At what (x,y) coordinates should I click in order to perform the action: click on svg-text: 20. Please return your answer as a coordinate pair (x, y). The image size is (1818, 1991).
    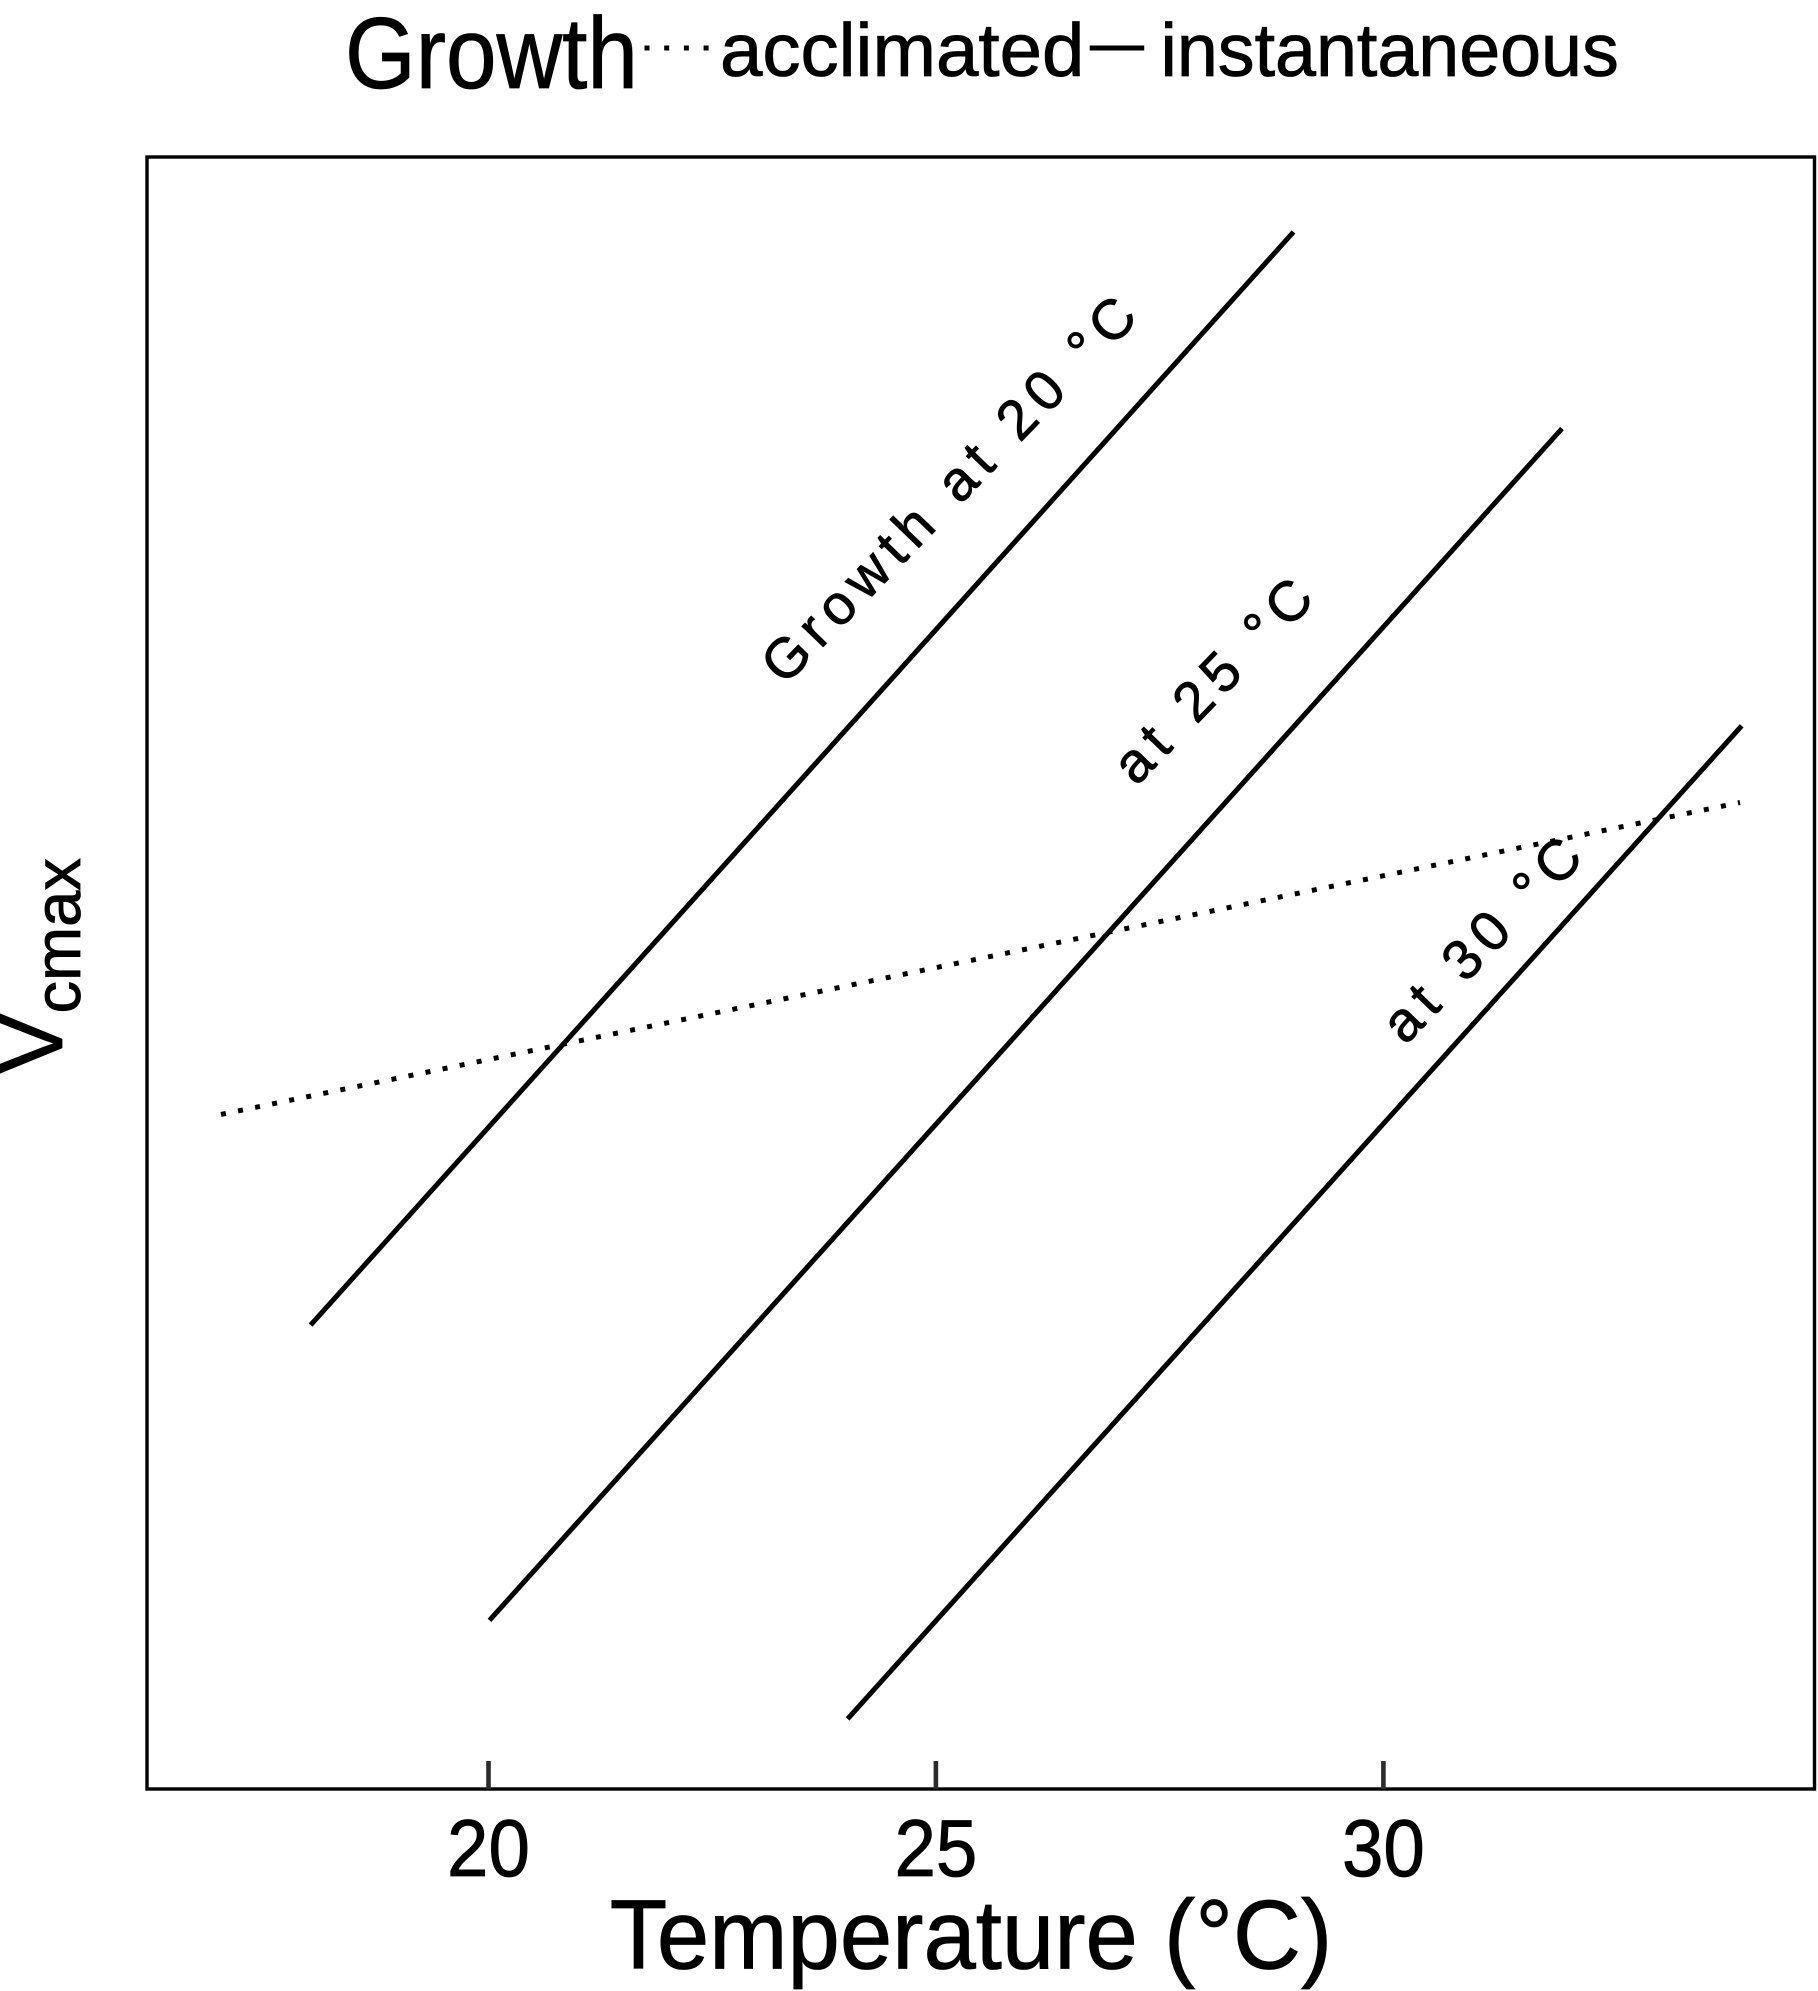
    Looking at the image, I should click on (488, 1849).